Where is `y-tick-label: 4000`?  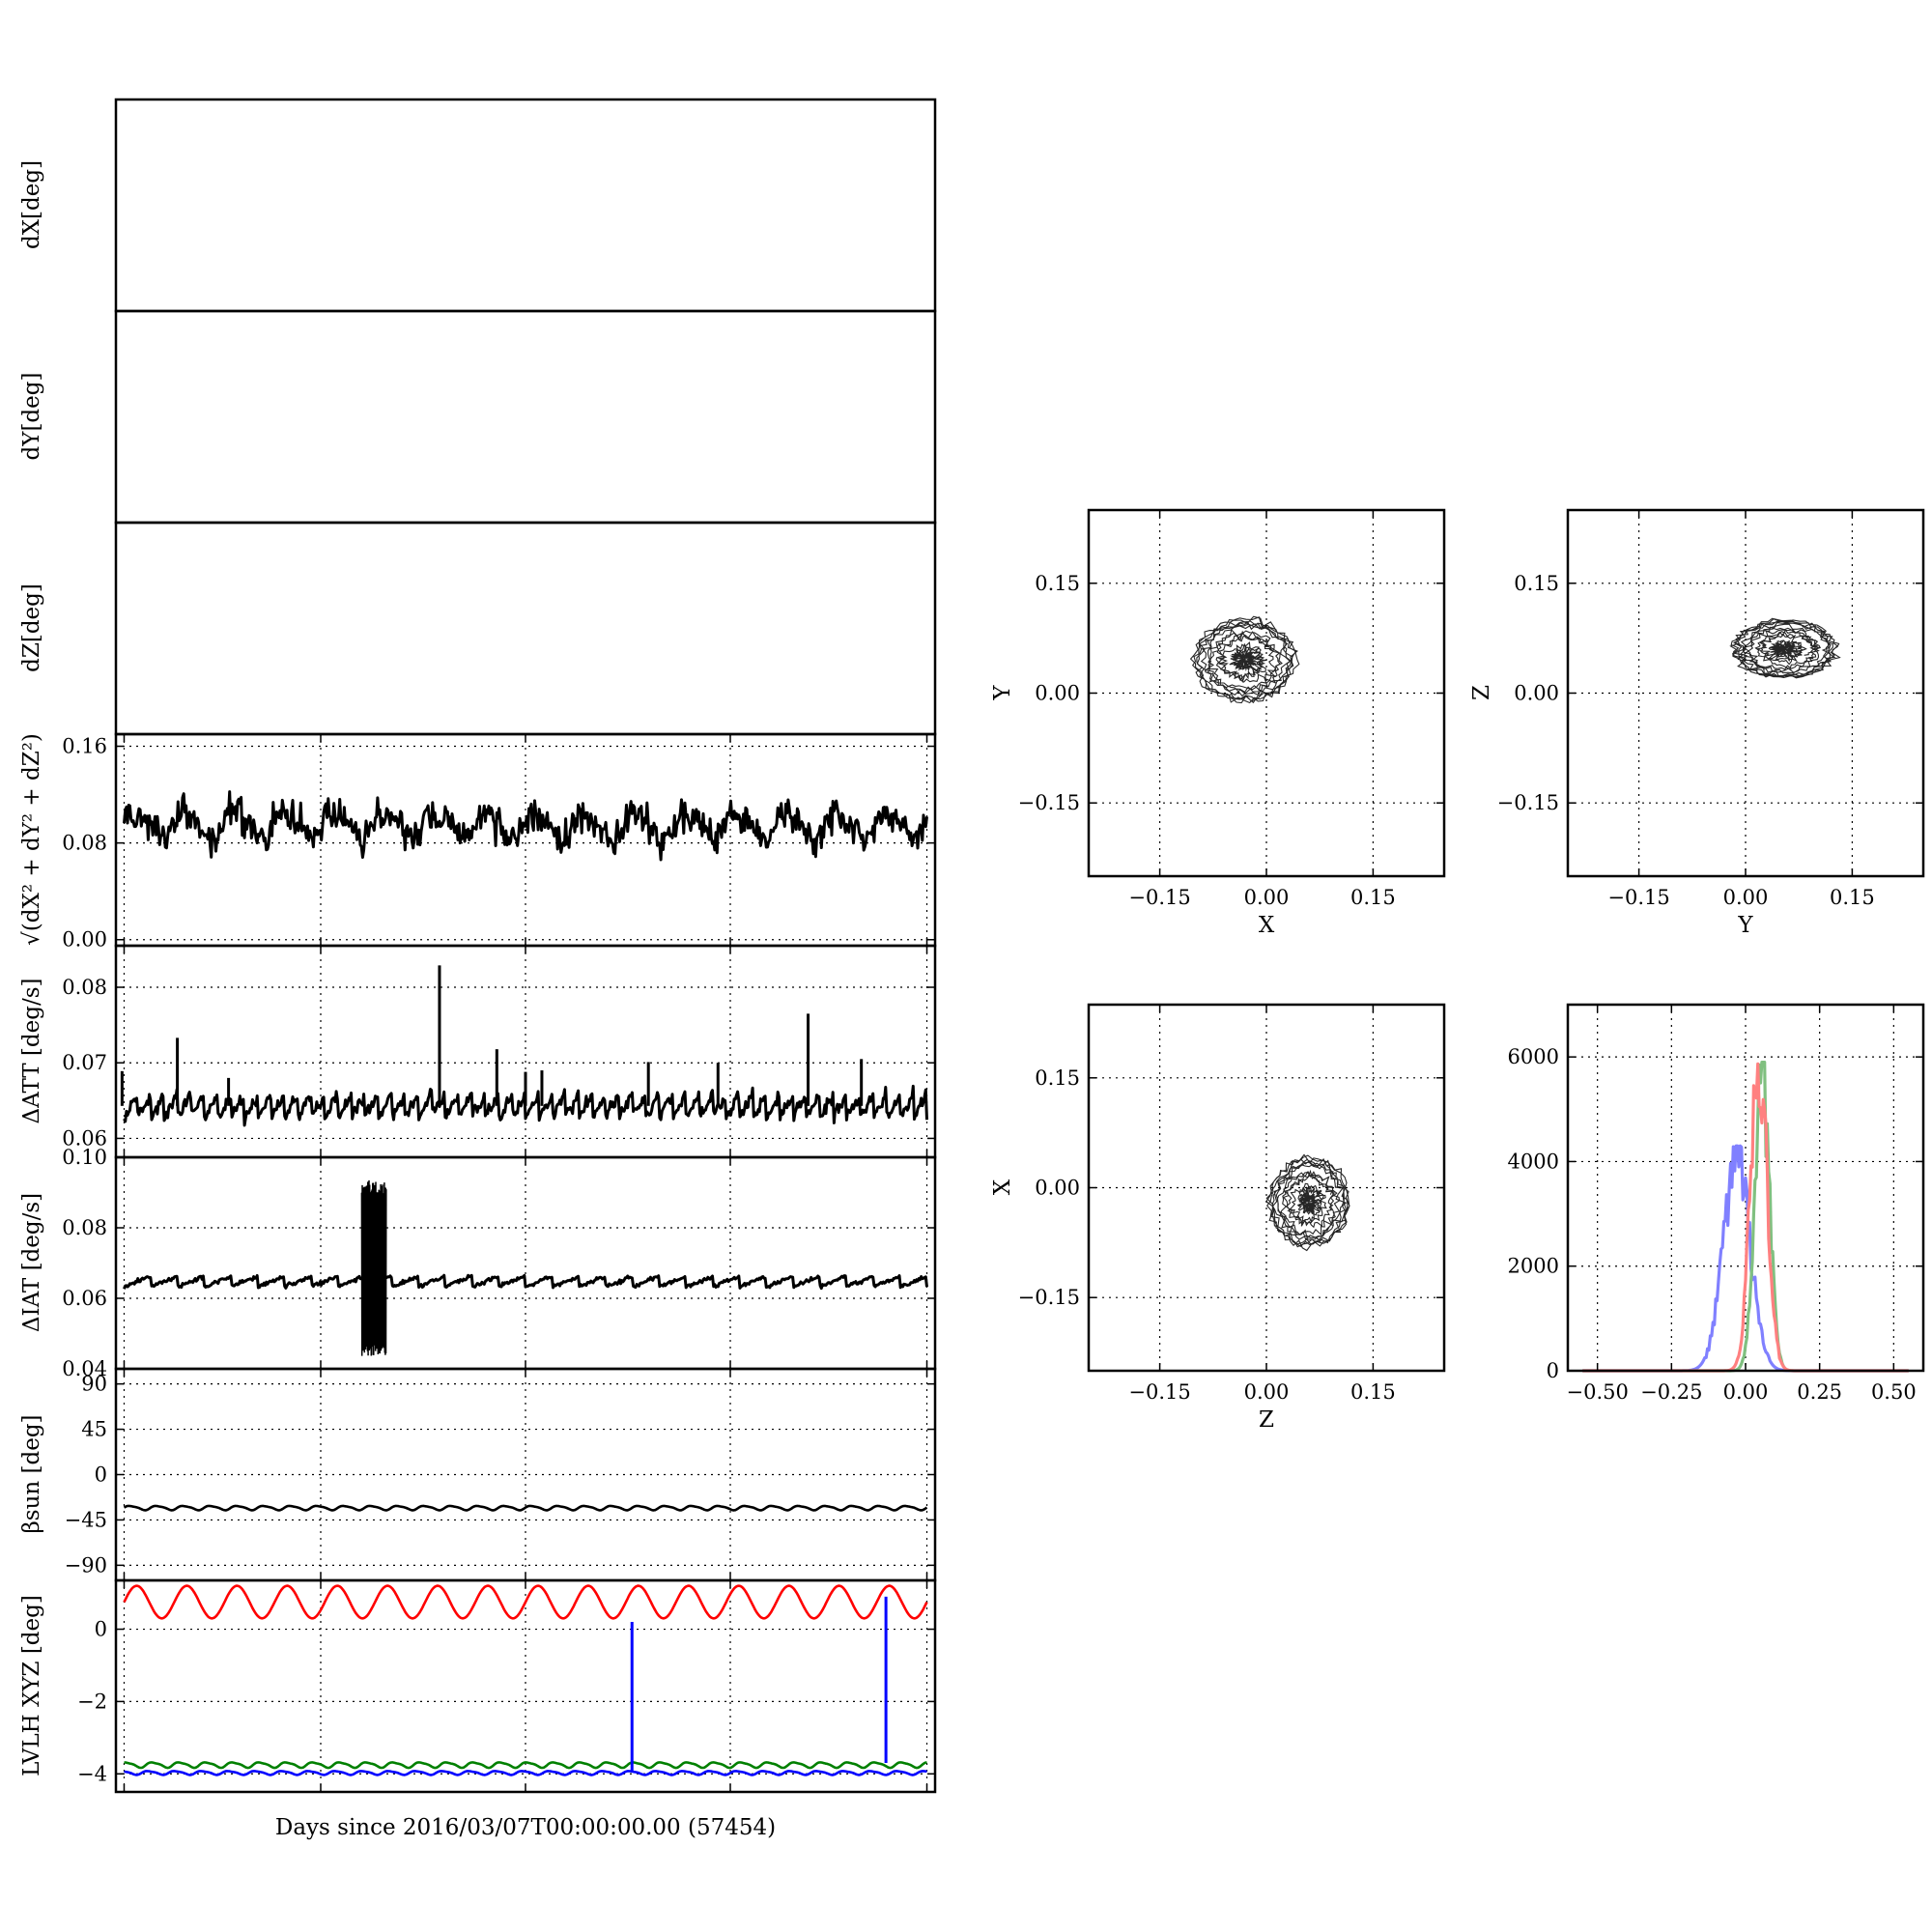
y-tick-label: 4000 is located at coordinates (1533, 1161).